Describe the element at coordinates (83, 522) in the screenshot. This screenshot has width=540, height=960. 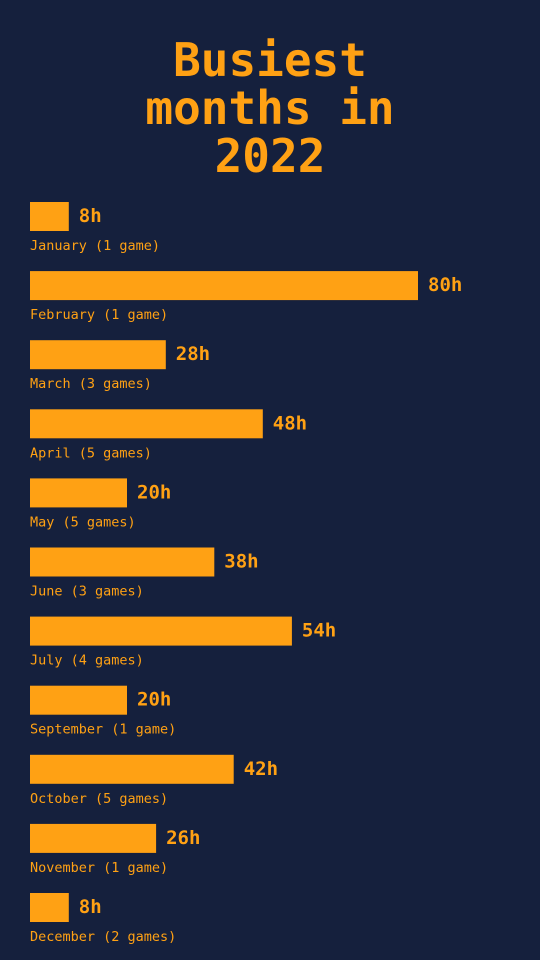
I see `category-label: May (5 games)` at that location.